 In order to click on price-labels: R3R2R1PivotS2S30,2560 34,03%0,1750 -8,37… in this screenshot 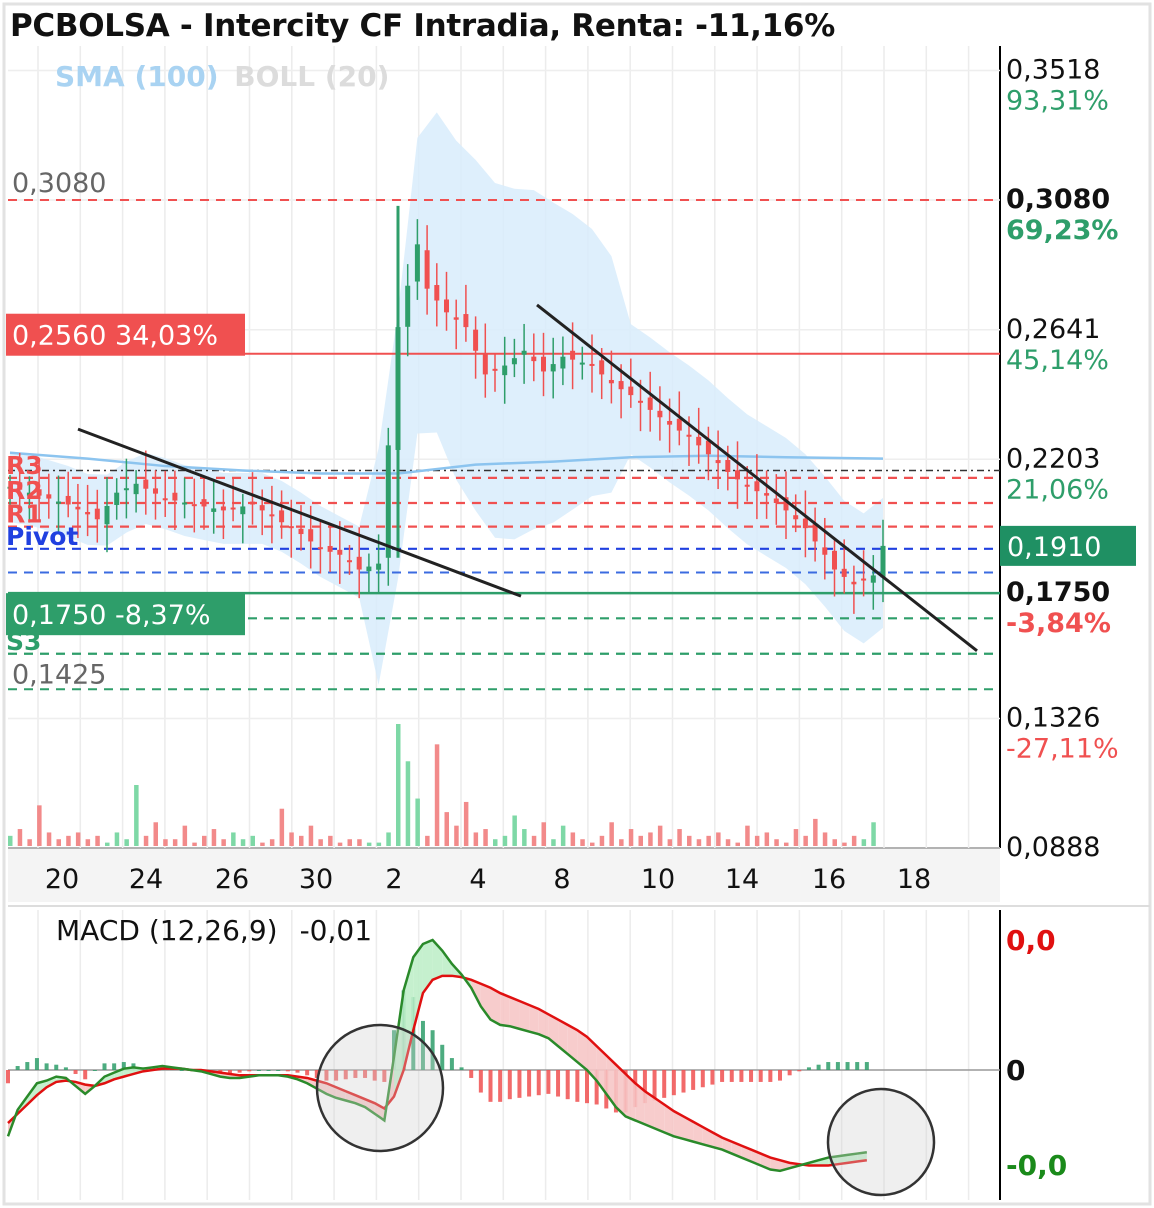, I will do `click(125, 429)`.